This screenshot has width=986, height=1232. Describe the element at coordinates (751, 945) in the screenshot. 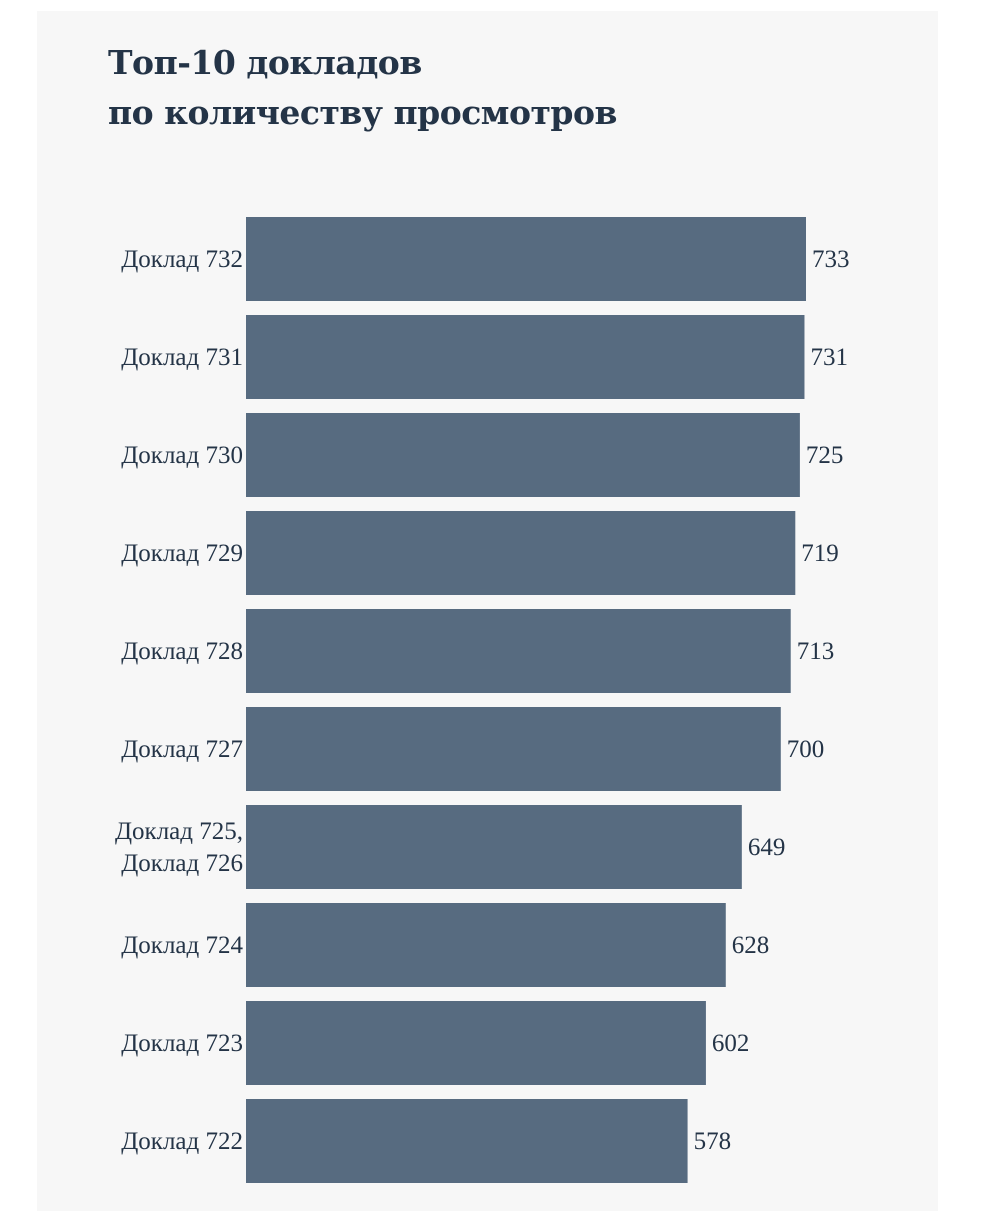

I see `bar-value-label: 628` at that location.